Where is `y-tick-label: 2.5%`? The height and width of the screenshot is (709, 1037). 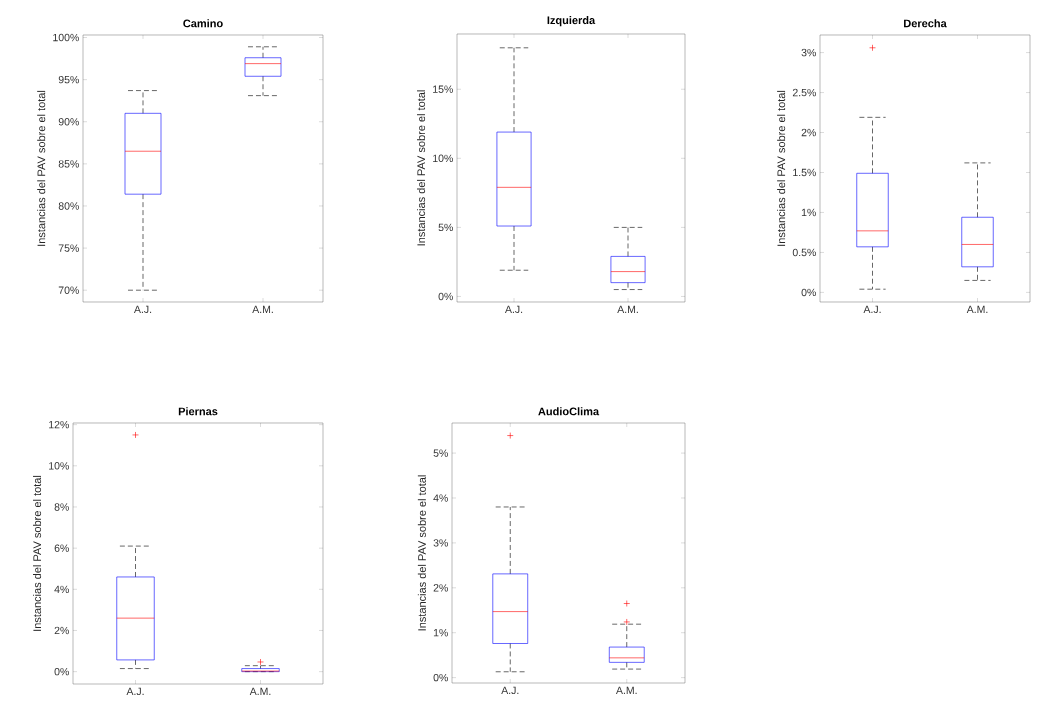
y-tick-label: 2.5% is located at coordinates (804, 92).